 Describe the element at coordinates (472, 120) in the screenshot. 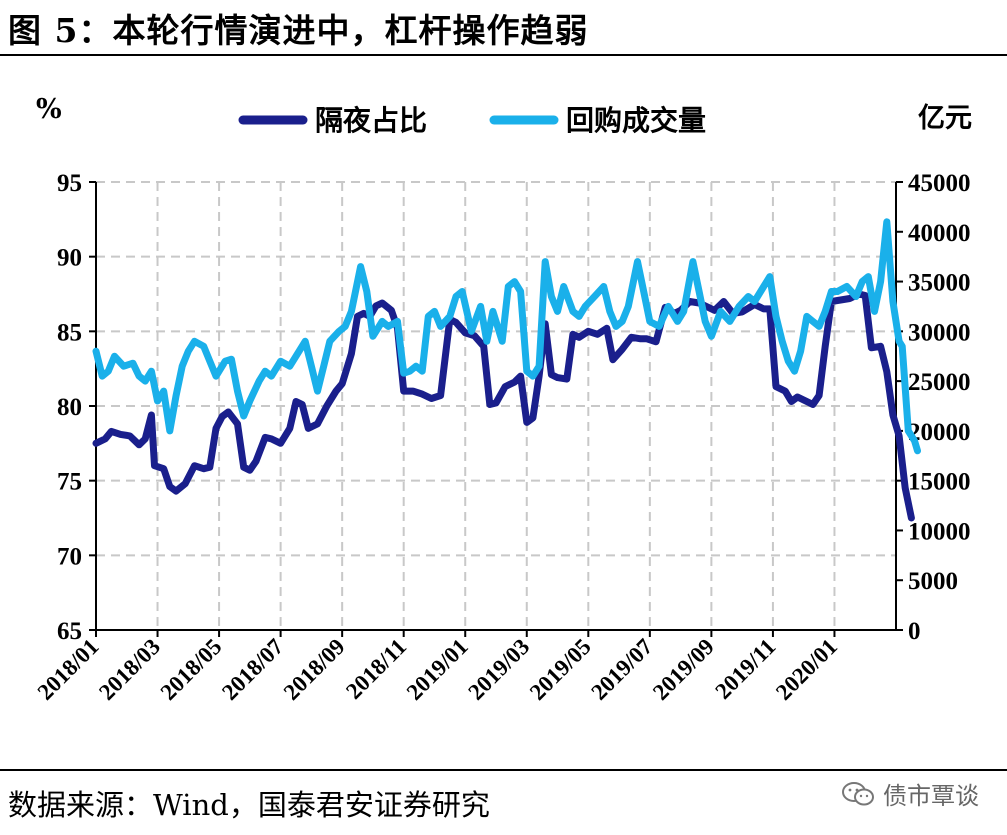

I see `legend: 隔夜占比 回购成交量` at that location.